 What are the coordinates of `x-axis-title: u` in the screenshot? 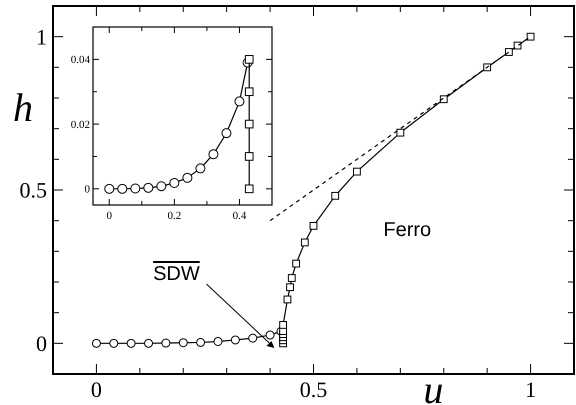 It's located at (433, 386).